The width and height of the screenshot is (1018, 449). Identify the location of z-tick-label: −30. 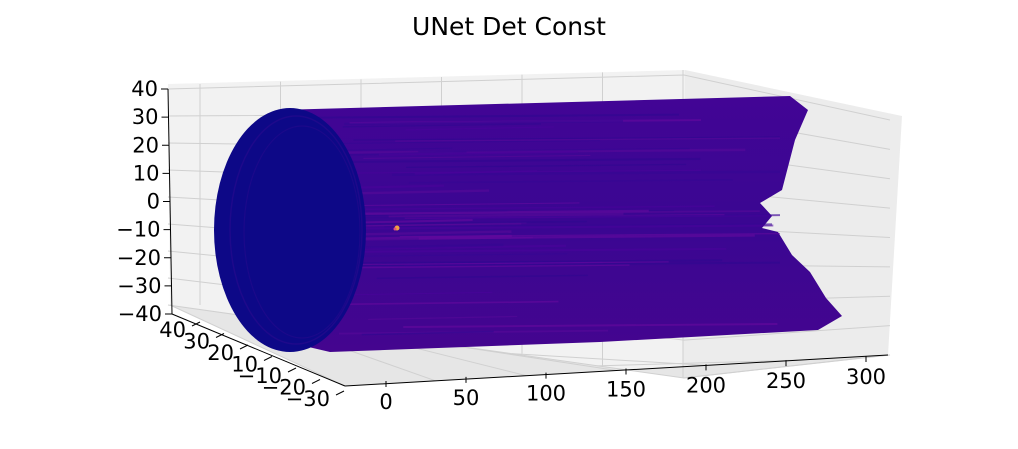
(139, 286).